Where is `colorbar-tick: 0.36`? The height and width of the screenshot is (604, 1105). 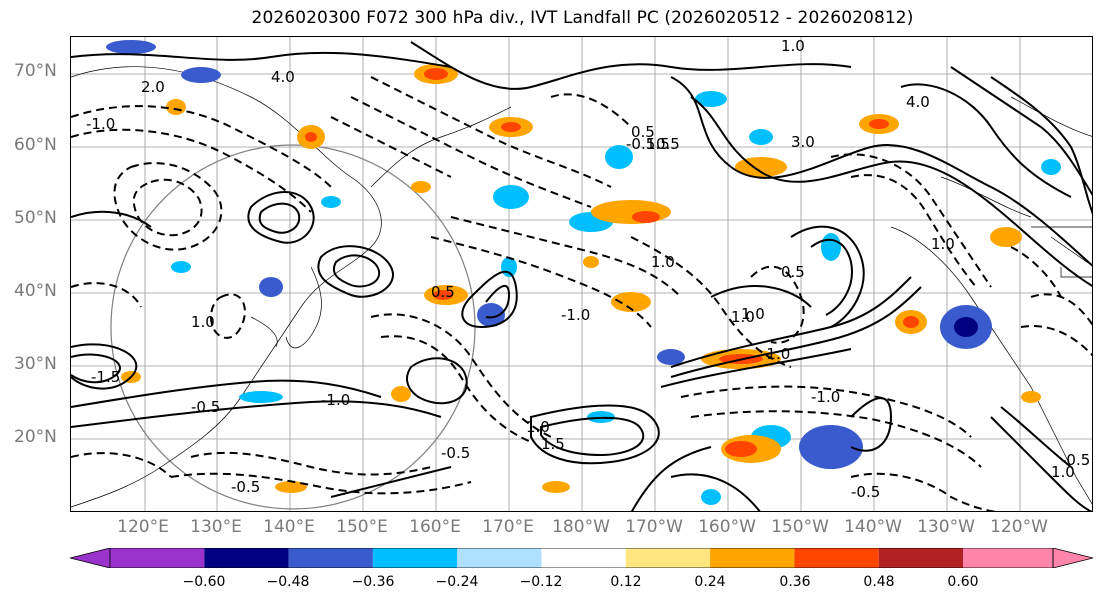
colorbar-tick: 0.36 is located at coordinates (795, 582).